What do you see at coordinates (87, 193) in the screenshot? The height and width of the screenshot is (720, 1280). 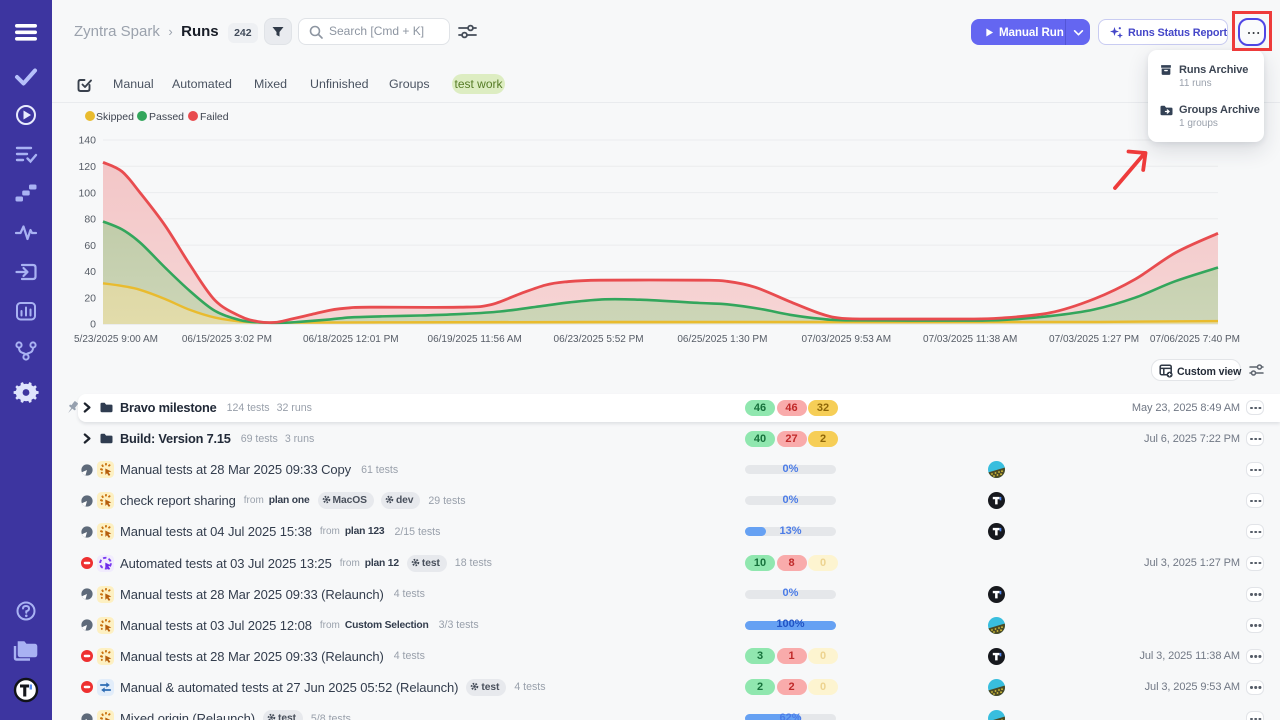 I see `svg-text: 100` at bounding box center [87, 193].